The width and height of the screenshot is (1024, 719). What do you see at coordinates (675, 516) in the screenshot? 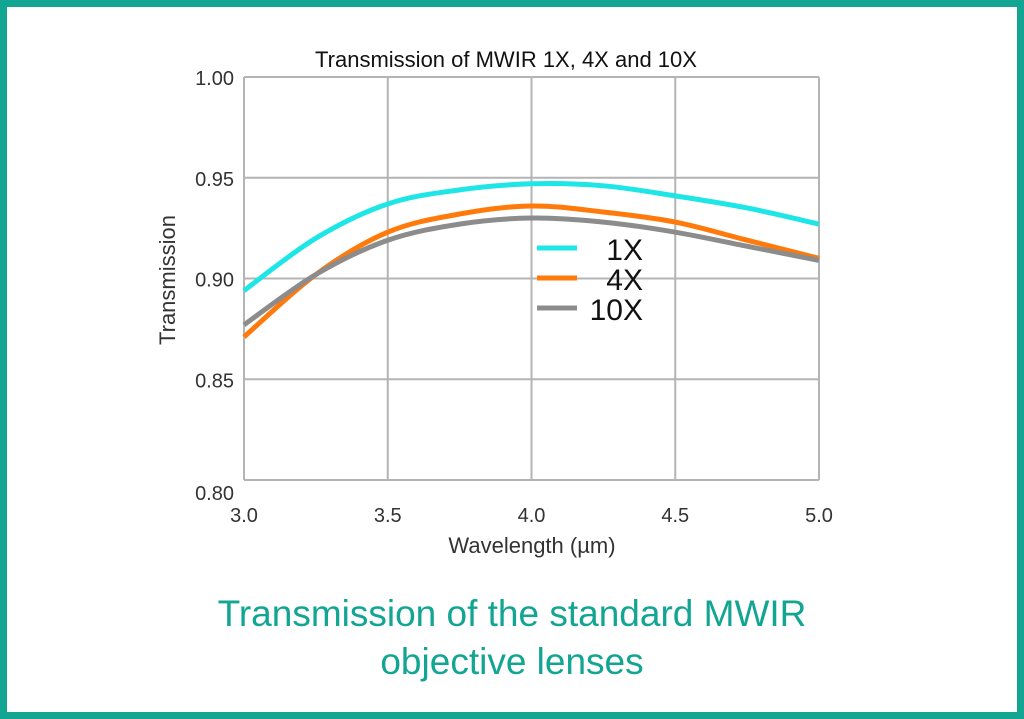
I see `x-tick-label: 4.5` at bounding box center [675, 516].